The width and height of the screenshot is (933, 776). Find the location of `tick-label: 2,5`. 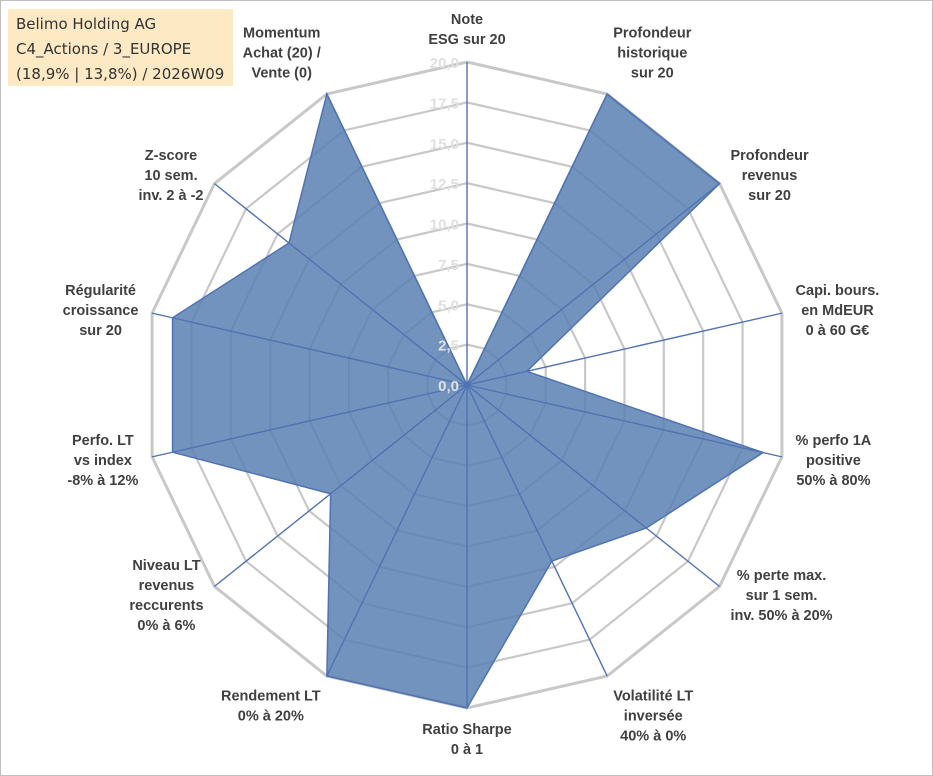

tick-label: 2,5 is located at coordinates (448, 346).